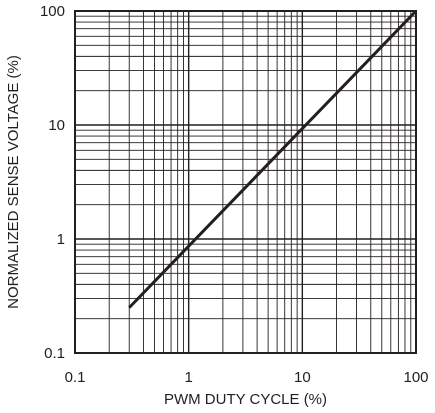  Describe the element at coordinates (75, 377) in the screenshot. I see `x-tick-label: 0.1` at that location.